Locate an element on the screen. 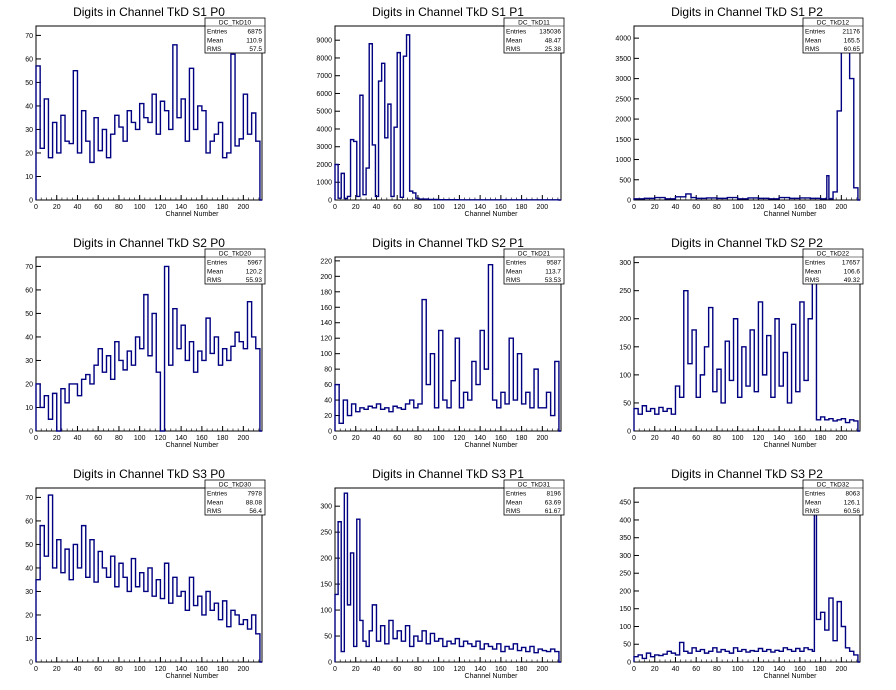  stats-label: Mean is located at coordinates (514, 271).